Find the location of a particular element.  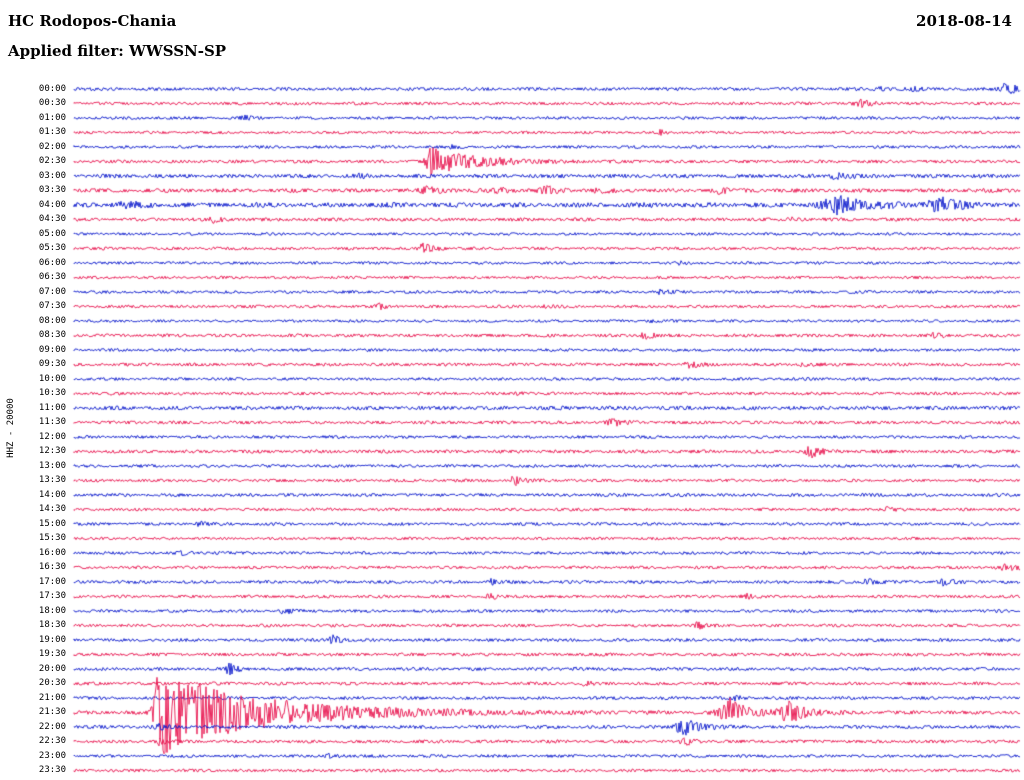

row-time-label: 09:00 is located at coordinates (52, 349).